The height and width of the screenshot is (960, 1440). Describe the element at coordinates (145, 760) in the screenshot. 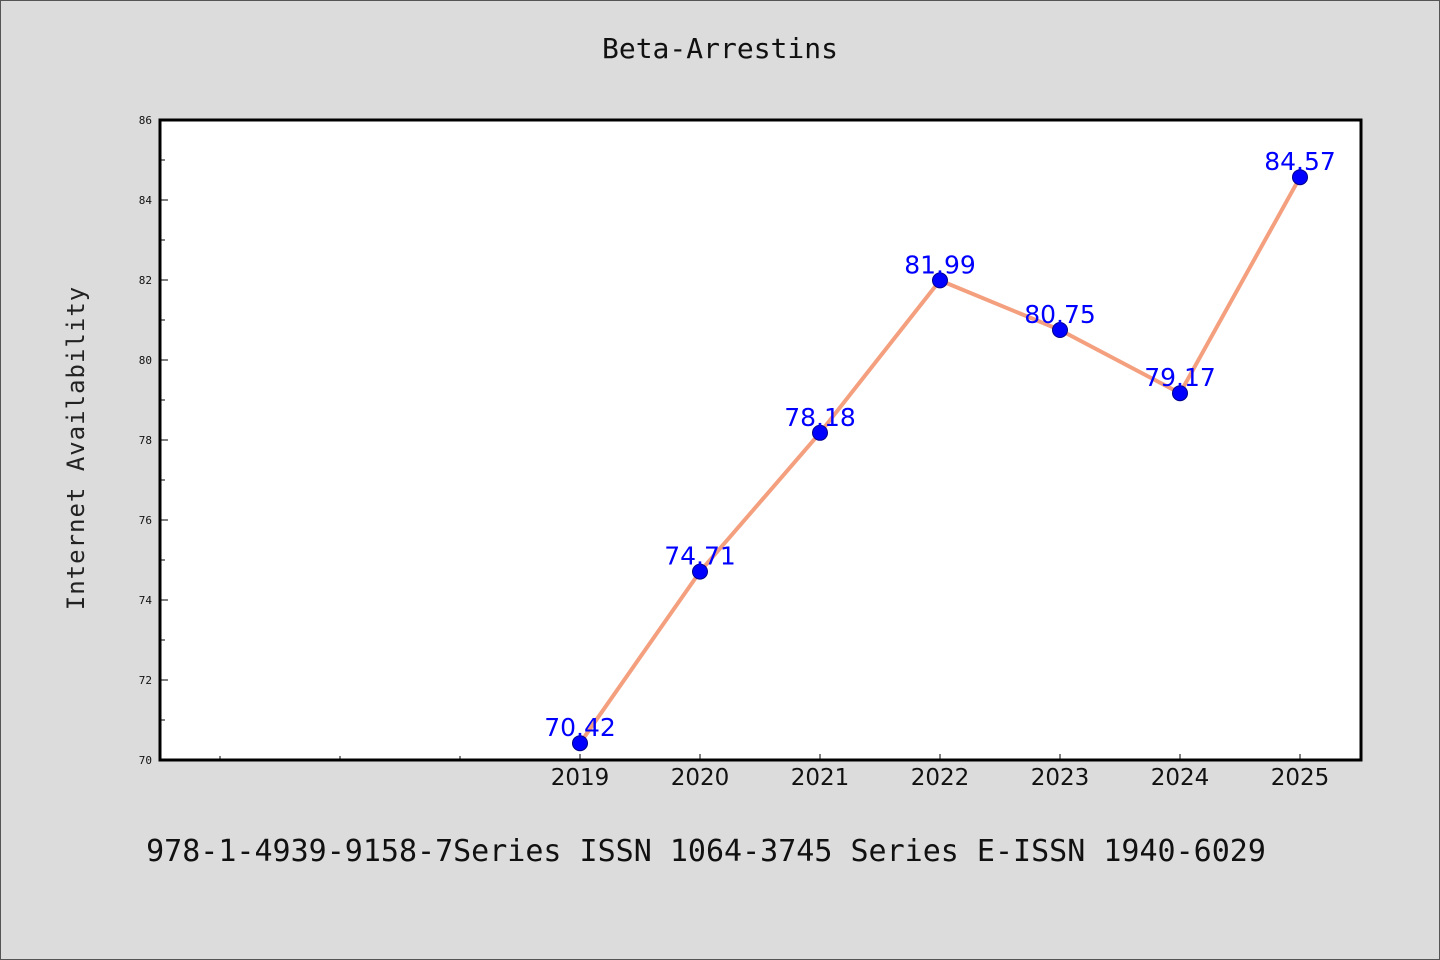

I see `y-tick-label: 70` at that location.